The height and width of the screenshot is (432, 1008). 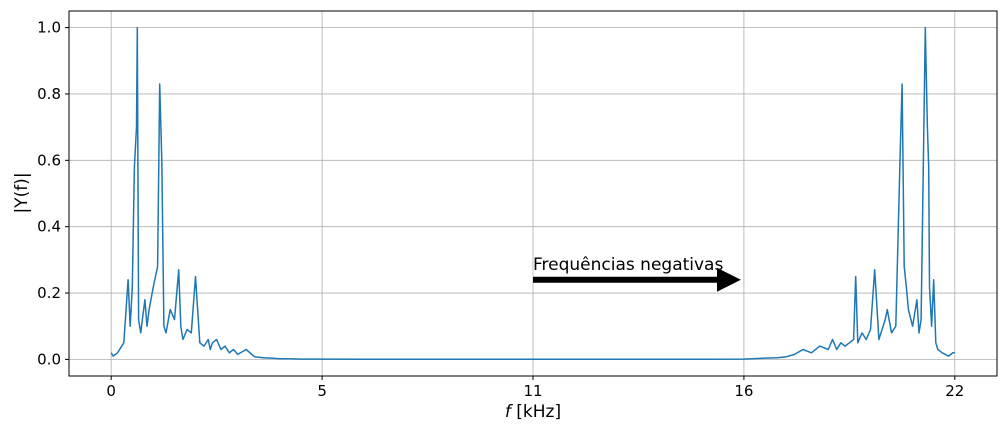 I want to click on y-axis-label: |Y(f)|, so click(x=22, y=192).